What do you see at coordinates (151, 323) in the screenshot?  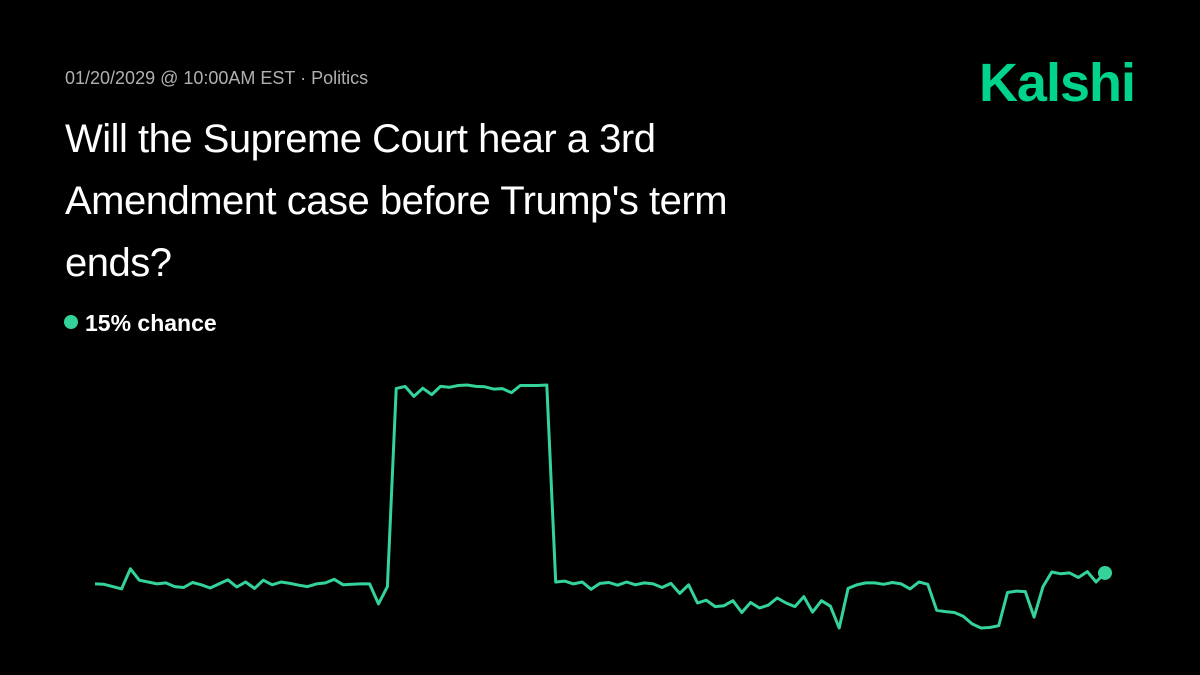 I see `current-chance: 15% chance` at bounding box center [151, 323].